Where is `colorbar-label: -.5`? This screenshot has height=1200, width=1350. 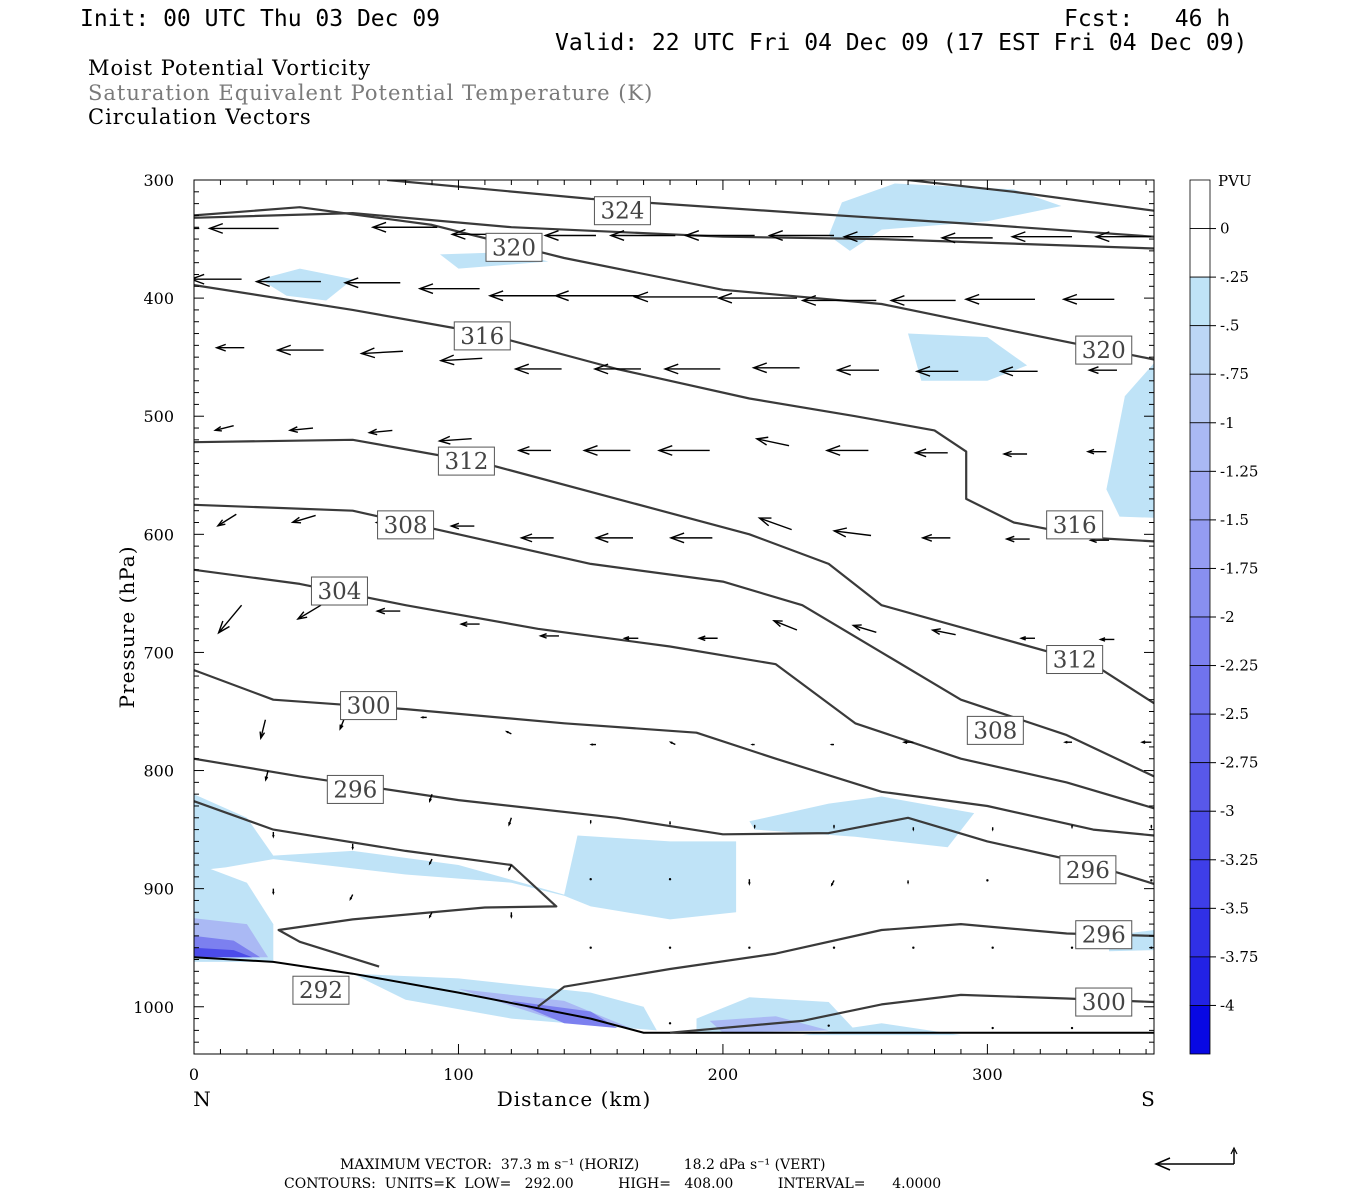
colorbar-label: -.5 is located at coordinates (1229, 326).